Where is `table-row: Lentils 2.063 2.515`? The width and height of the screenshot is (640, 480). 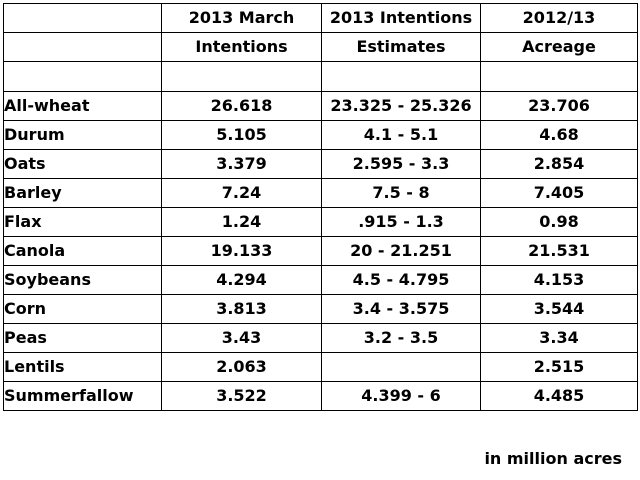 table-row: Lentils 2.063 2.515 is located at coordinates (320, 367).